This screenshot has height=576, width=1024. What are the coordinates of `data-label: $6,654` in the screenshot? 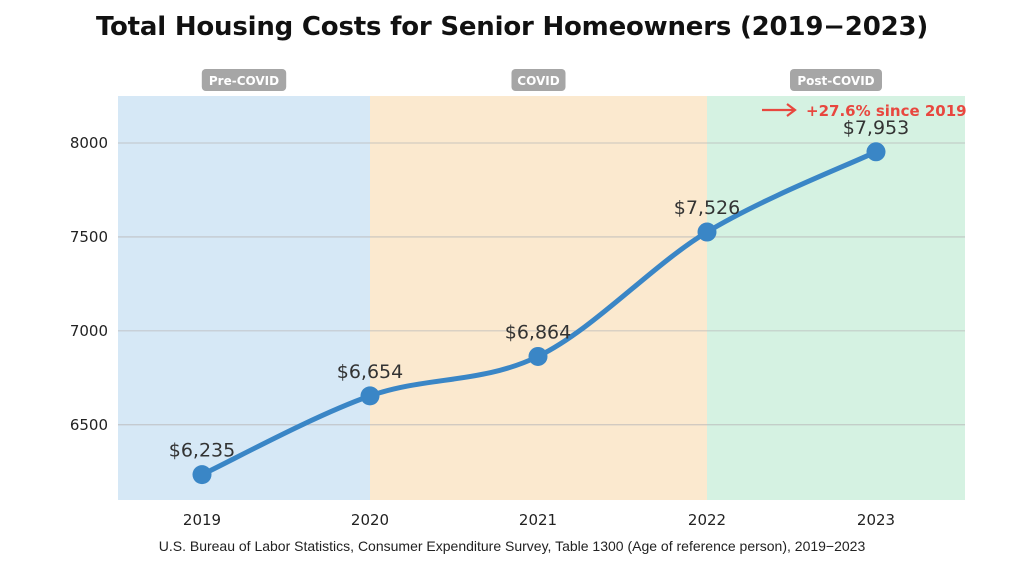 It's located at (370, 372).